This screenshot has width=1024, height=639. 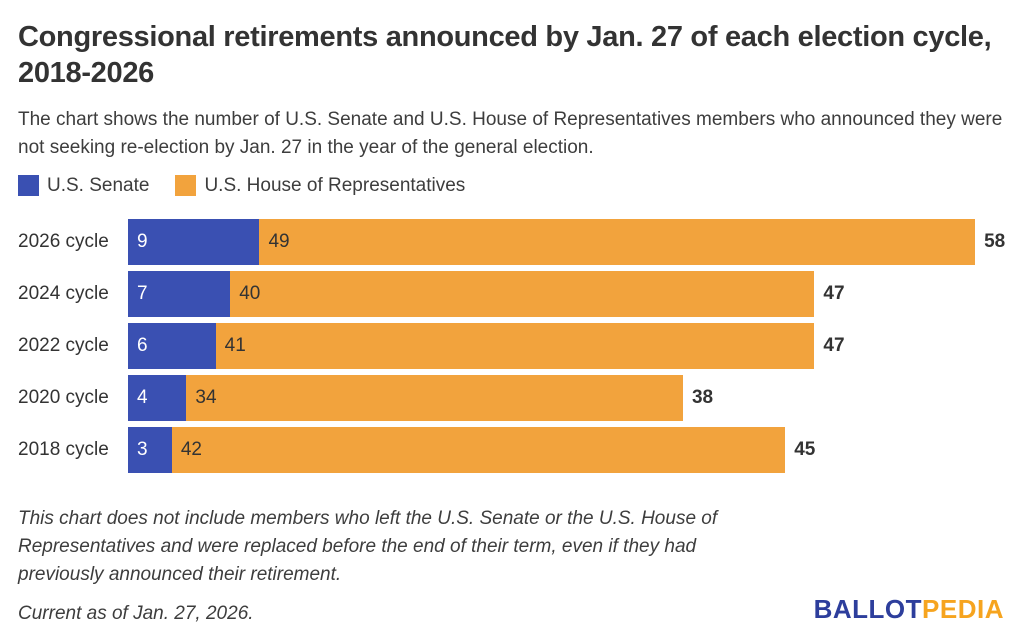 What do you see at coordinates (515, 345) in the screenshot?
I see `house-bar-segment: 41` at bounding box center [515, 345].